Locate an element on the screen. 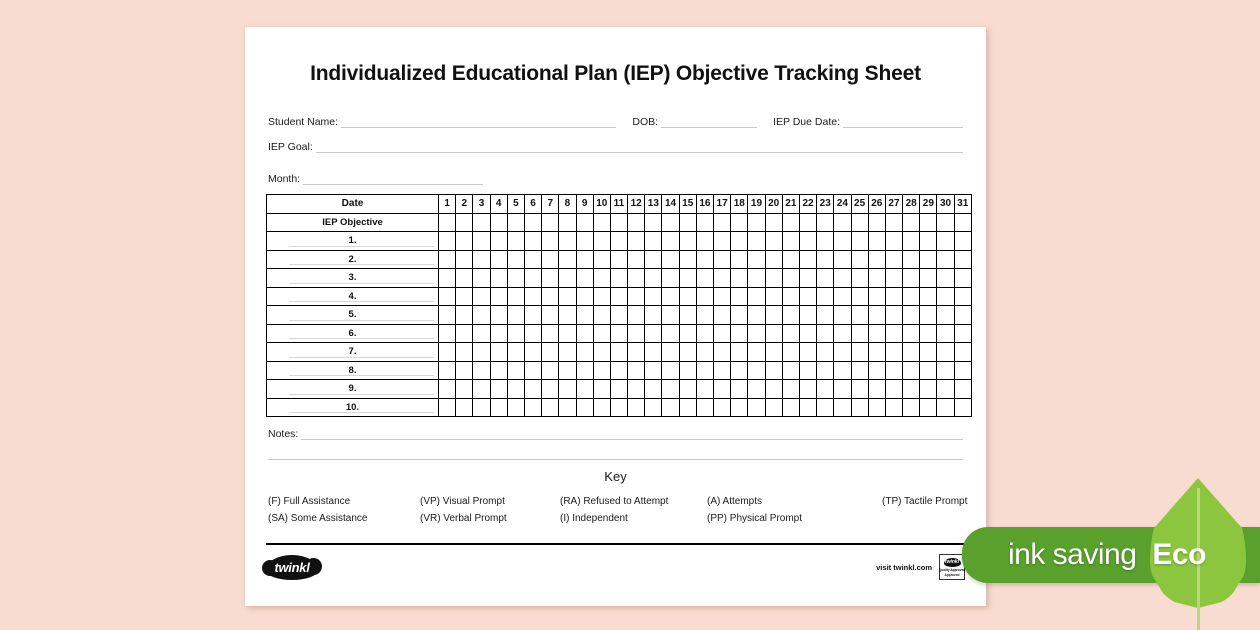  cell-r5-d29 is located at coordinates (928, 315).